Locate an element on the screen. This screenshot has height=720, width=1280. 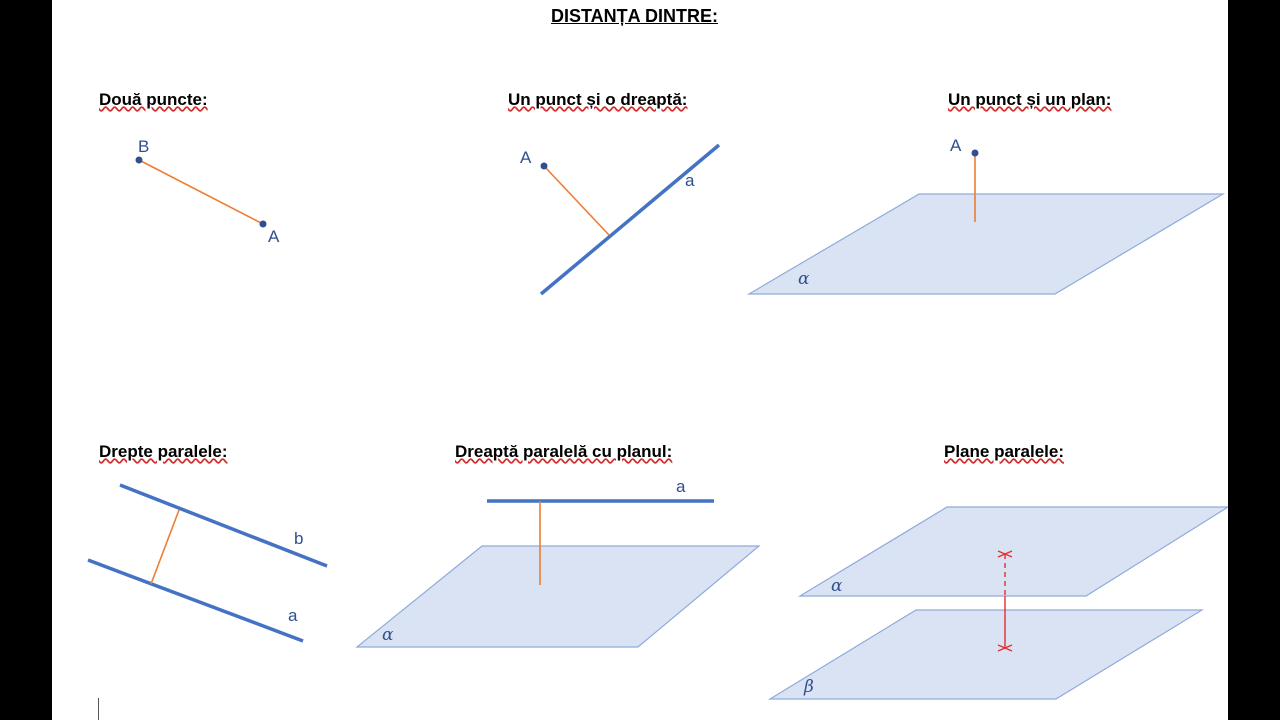
segment-ab is located at coordinates (201, 192).